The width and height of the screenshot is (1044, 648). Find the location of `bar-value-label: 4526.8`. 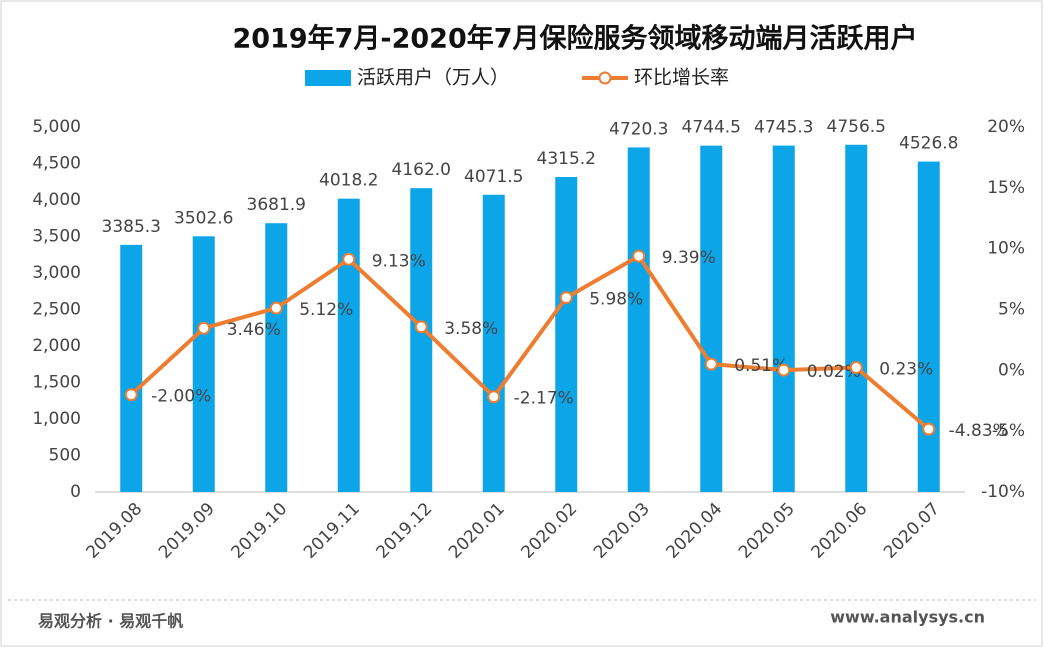

bar-value-label: 4526.8 is located at coordinates (928, 144).